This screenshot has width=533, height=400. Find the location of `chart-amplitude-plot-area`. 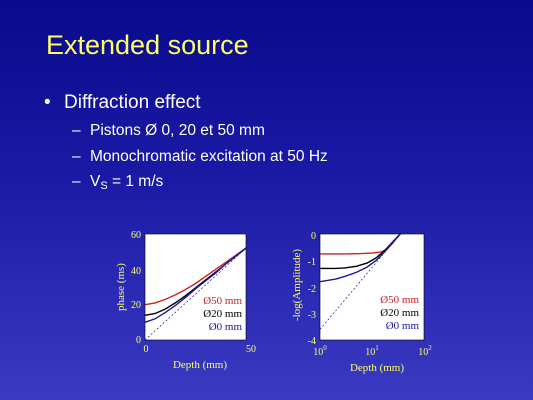

chart-amplitude-plot-area is located at coordinates (372, 287).